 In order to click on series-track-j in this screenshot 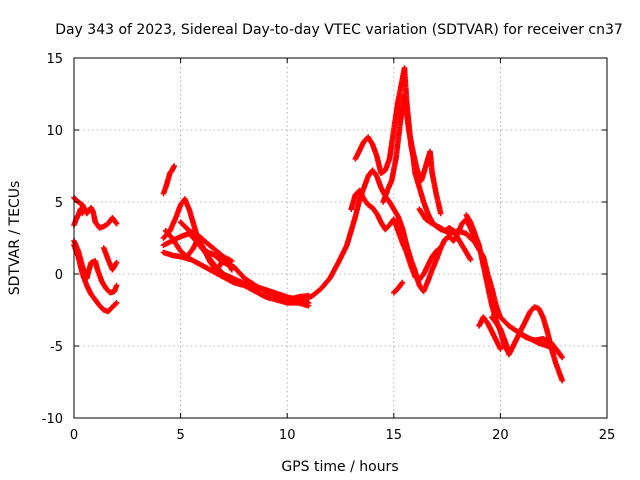, I will do `click(198, 250)`.